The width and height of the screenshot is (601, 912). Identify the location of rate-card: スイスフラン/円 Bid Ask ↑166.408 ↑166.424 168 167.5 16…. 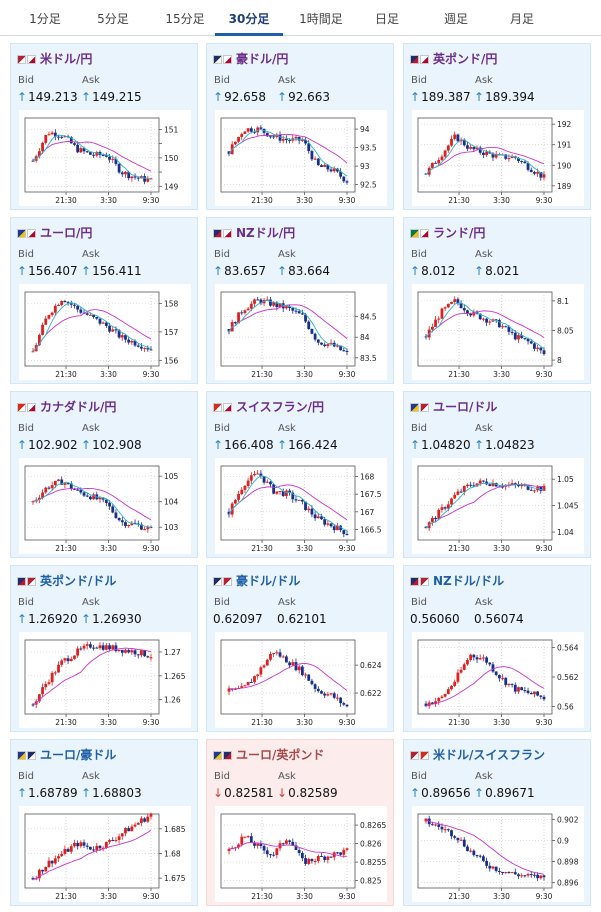
(300, 474).